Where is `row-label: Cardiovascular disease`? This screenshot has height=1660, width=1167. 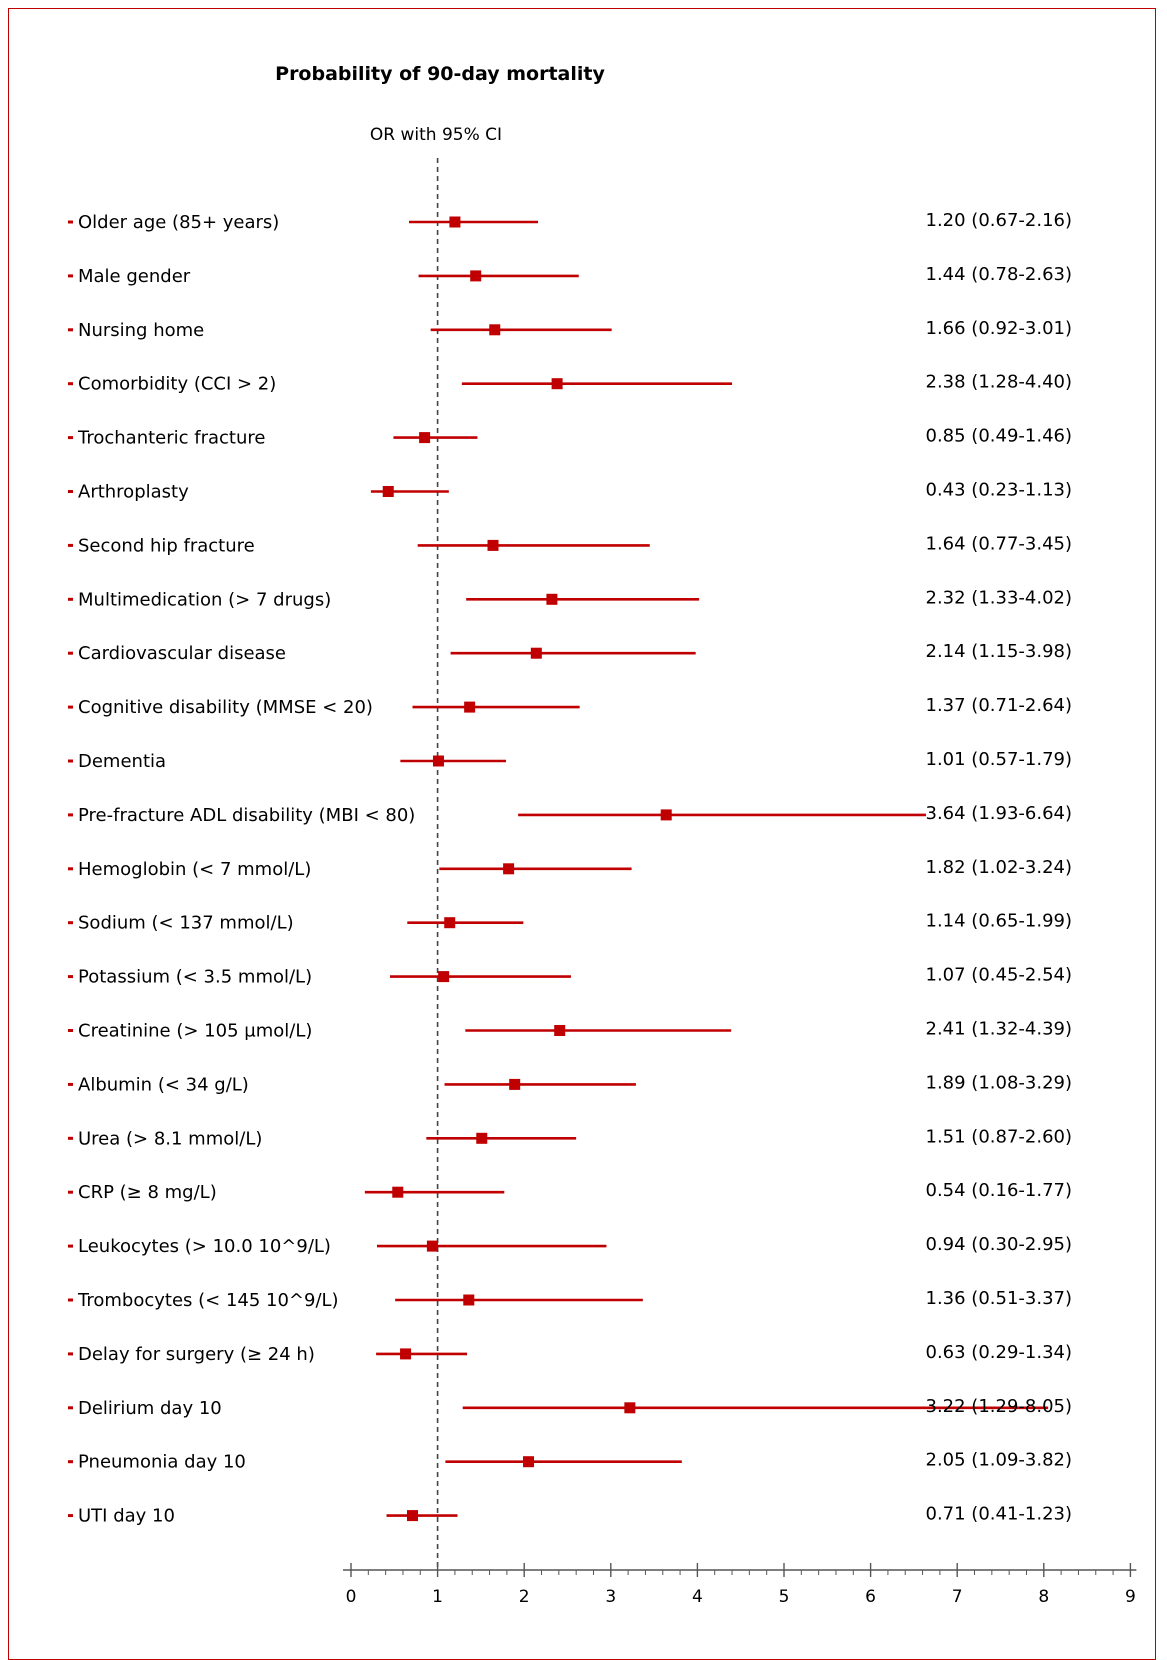 row-label: Cardiovascular disease is located at coordinates (182, 653).